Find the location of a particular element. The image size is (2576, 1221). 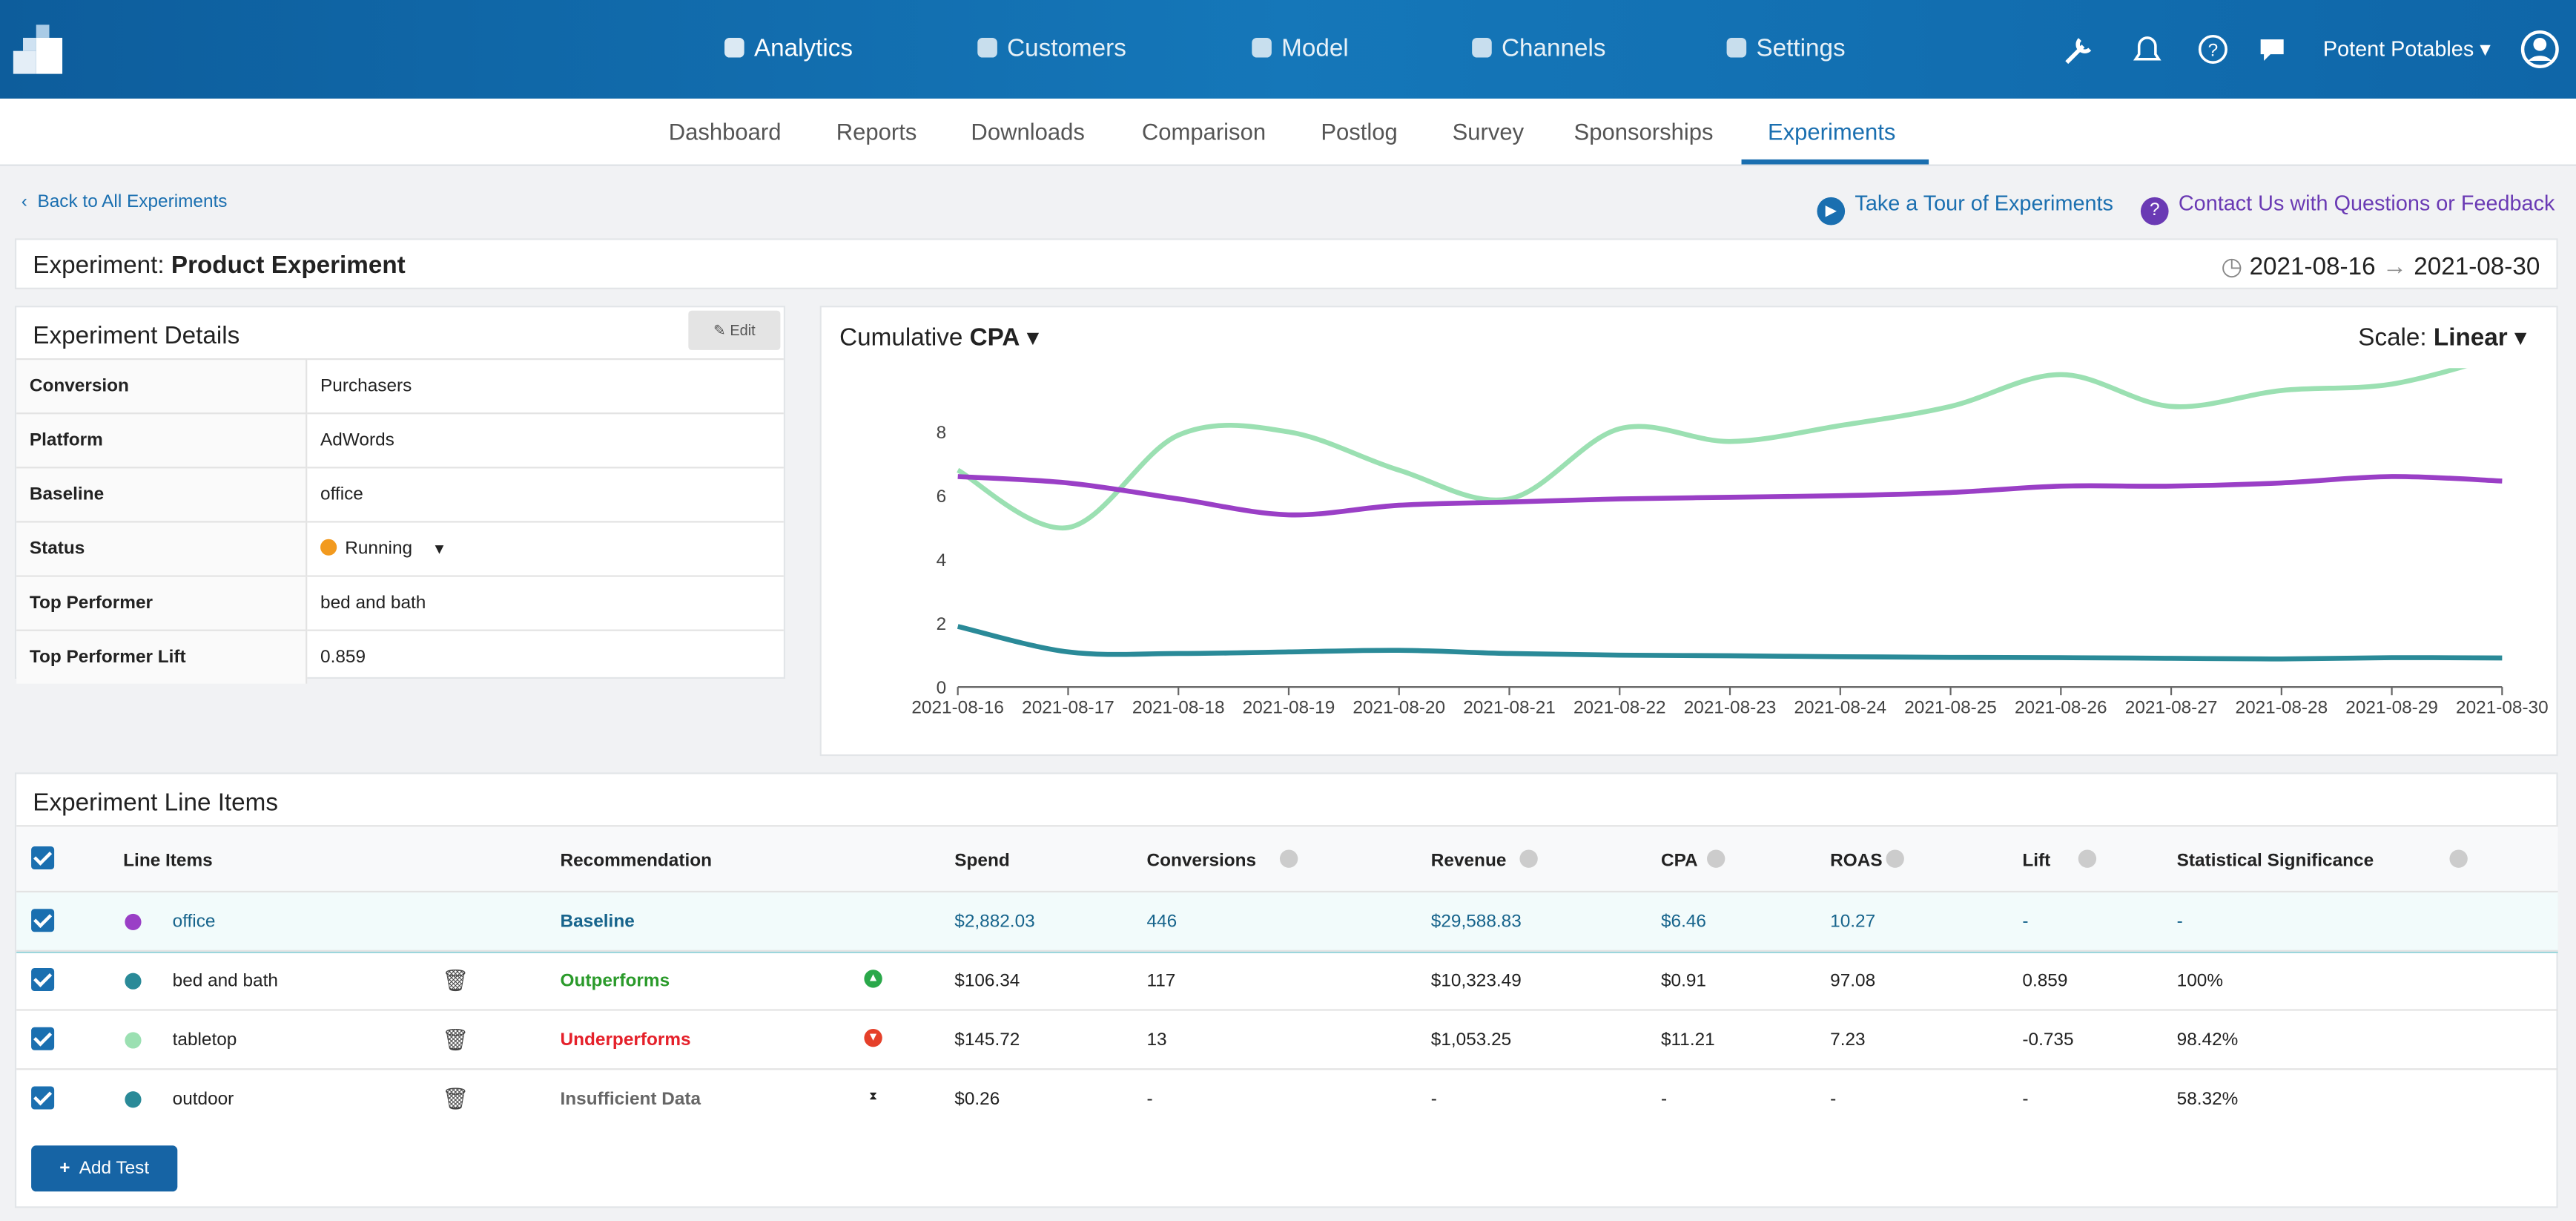

details-label: Top Performer is located at coordinates (161, 603).